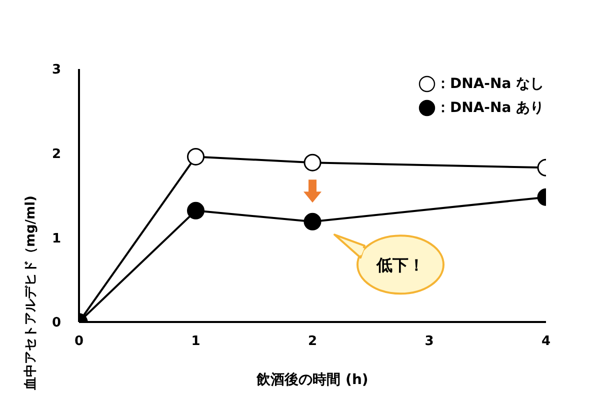 This screenshot has height=409, width=600. I want to click on x-tick-label: 2, so click(313, 342).